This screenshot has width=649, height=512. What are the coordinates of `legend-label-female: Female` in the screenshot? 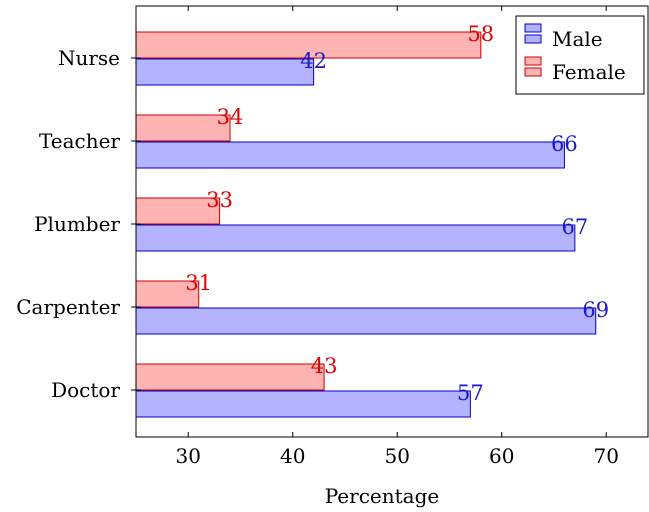 It's located at (589, 72).